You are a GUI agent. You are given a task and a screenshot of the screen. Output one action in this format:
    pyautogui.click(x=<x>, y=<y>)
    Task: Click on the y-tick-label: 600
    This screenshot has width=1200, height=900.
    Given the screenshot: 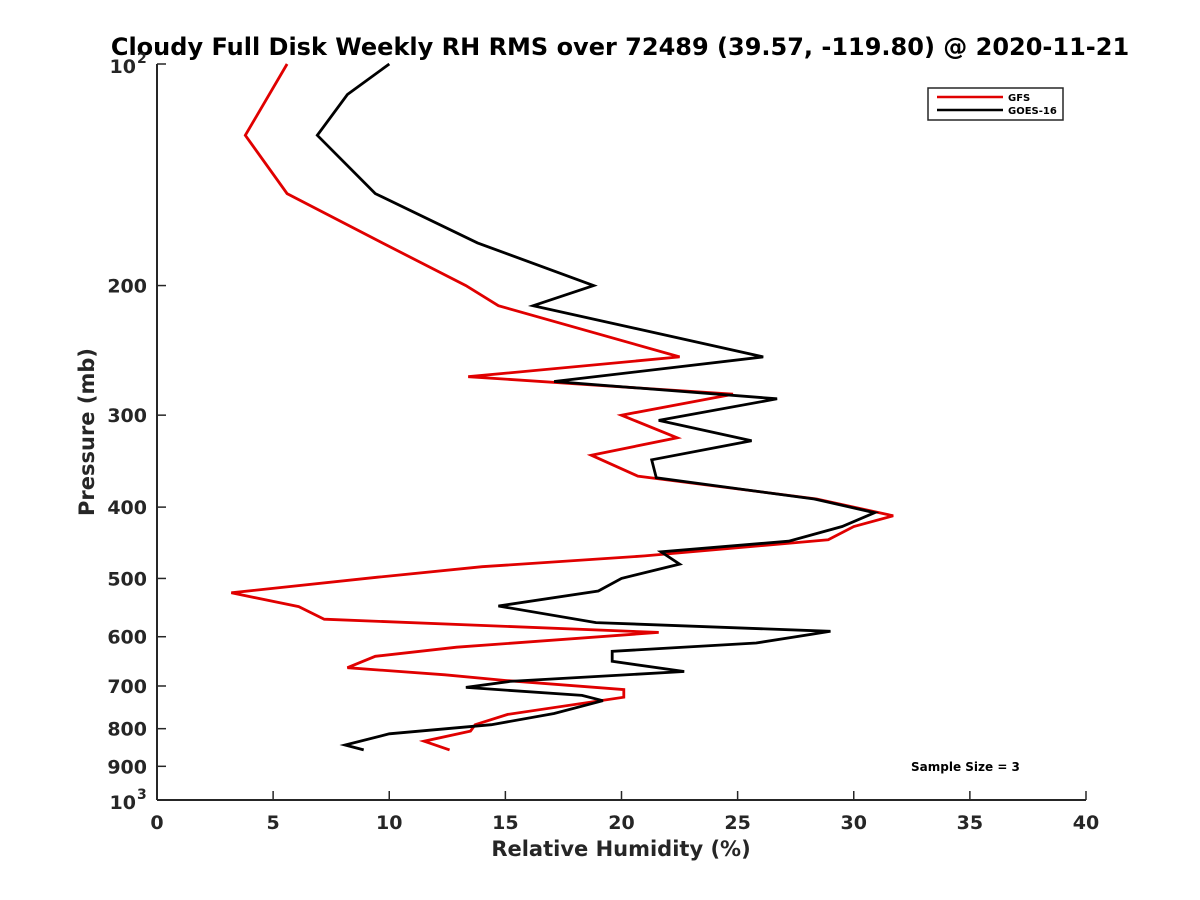 What is the action you would take?
    pyautogui.click(x=127, y=638)
    